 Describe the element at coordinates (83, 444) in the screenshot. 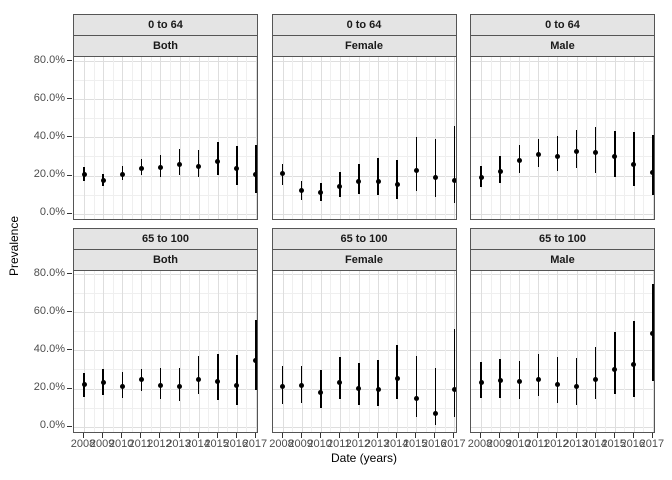

I see `x-tick-label: 2008` at that location.